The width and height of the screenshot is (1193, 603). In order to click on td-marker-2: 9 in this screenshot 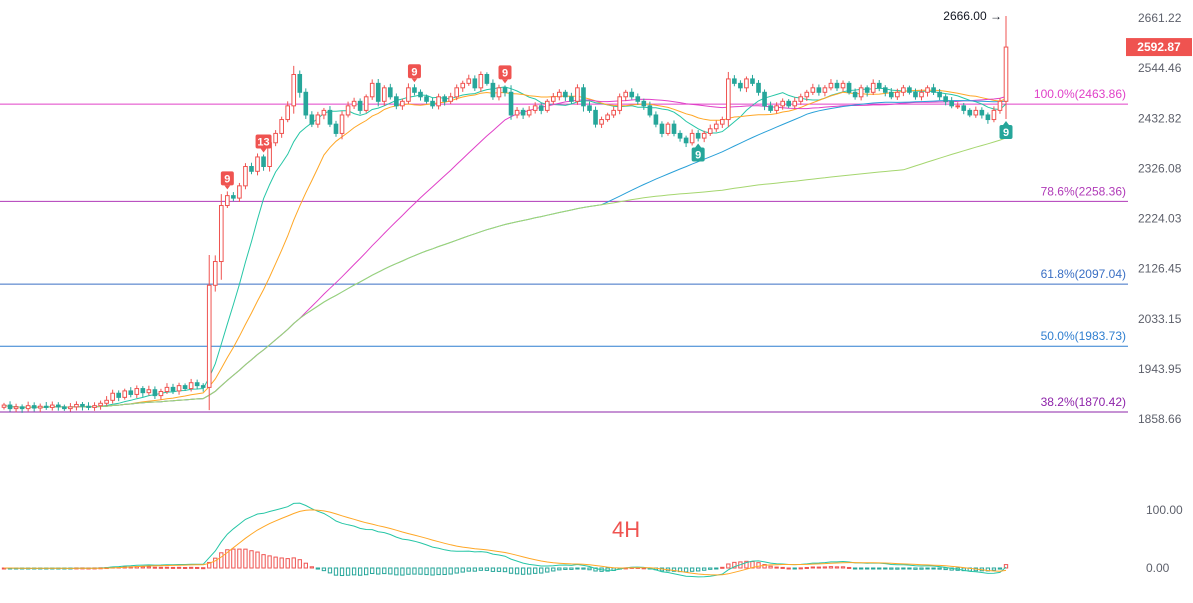, I will do `click(414, 73)`.